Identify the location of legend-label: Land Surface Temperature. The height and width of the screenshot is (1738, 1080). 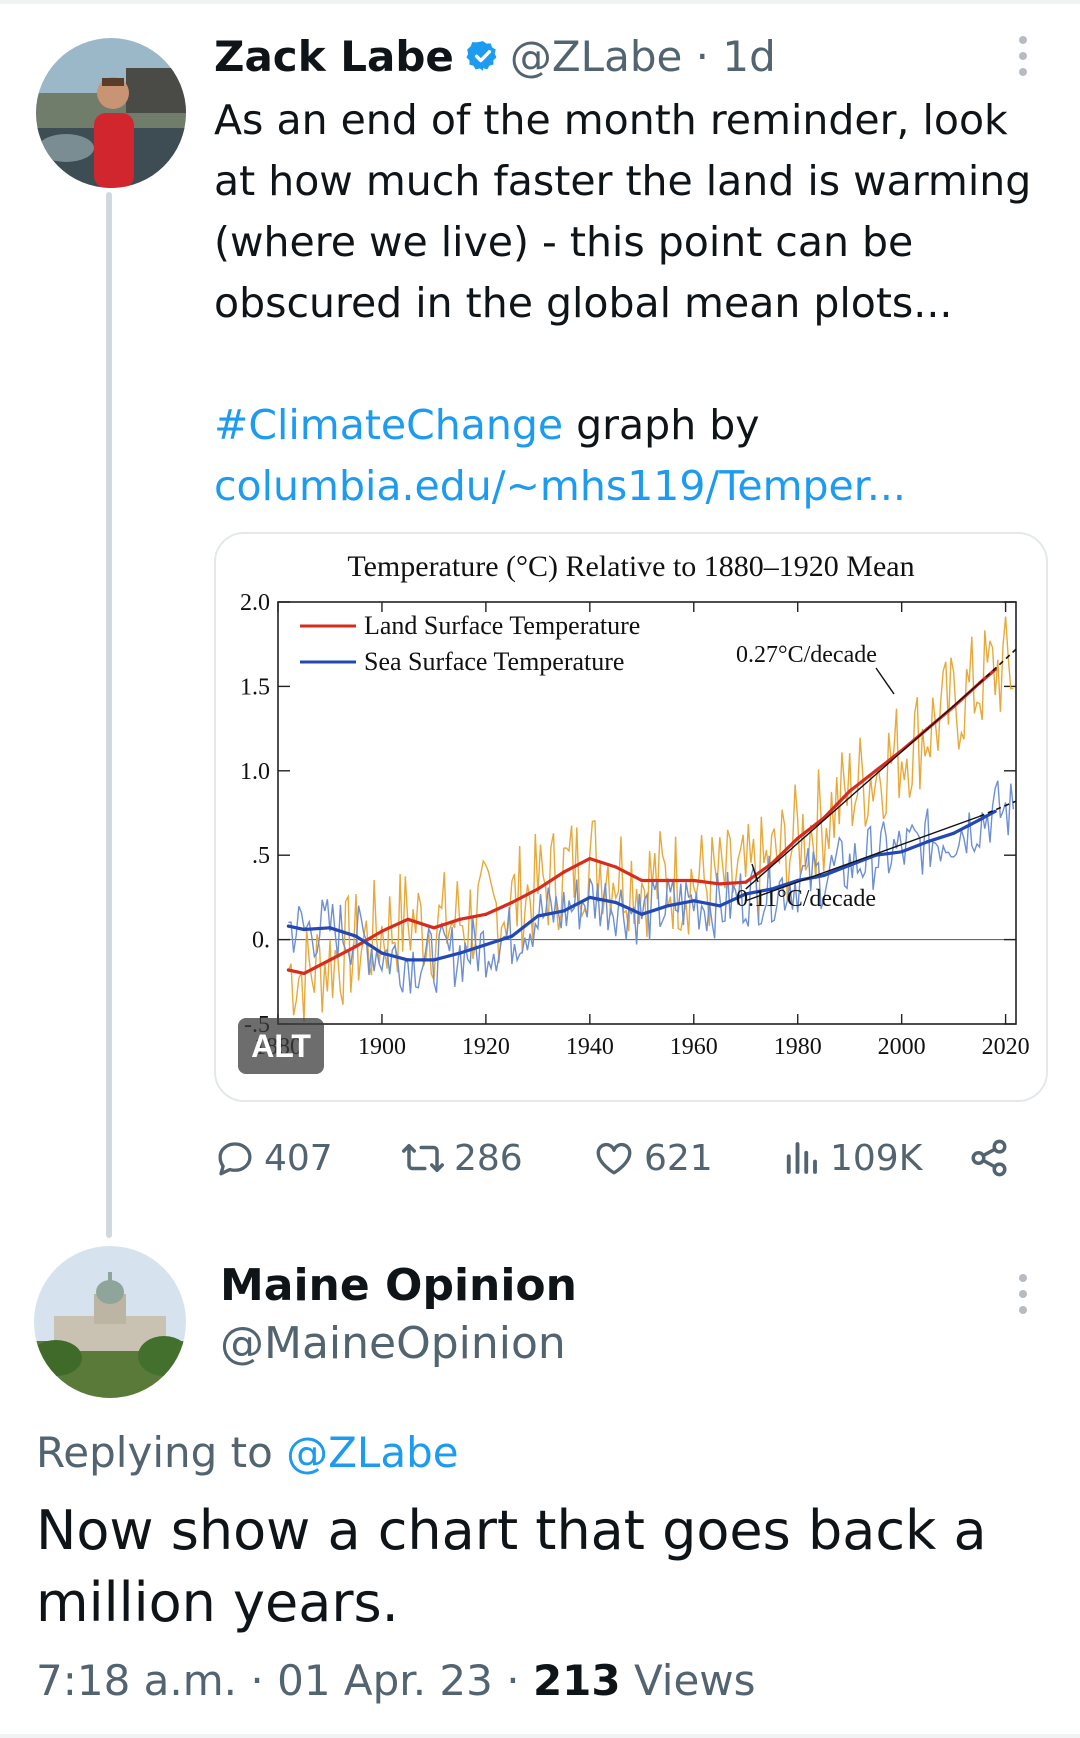
(502, 625).